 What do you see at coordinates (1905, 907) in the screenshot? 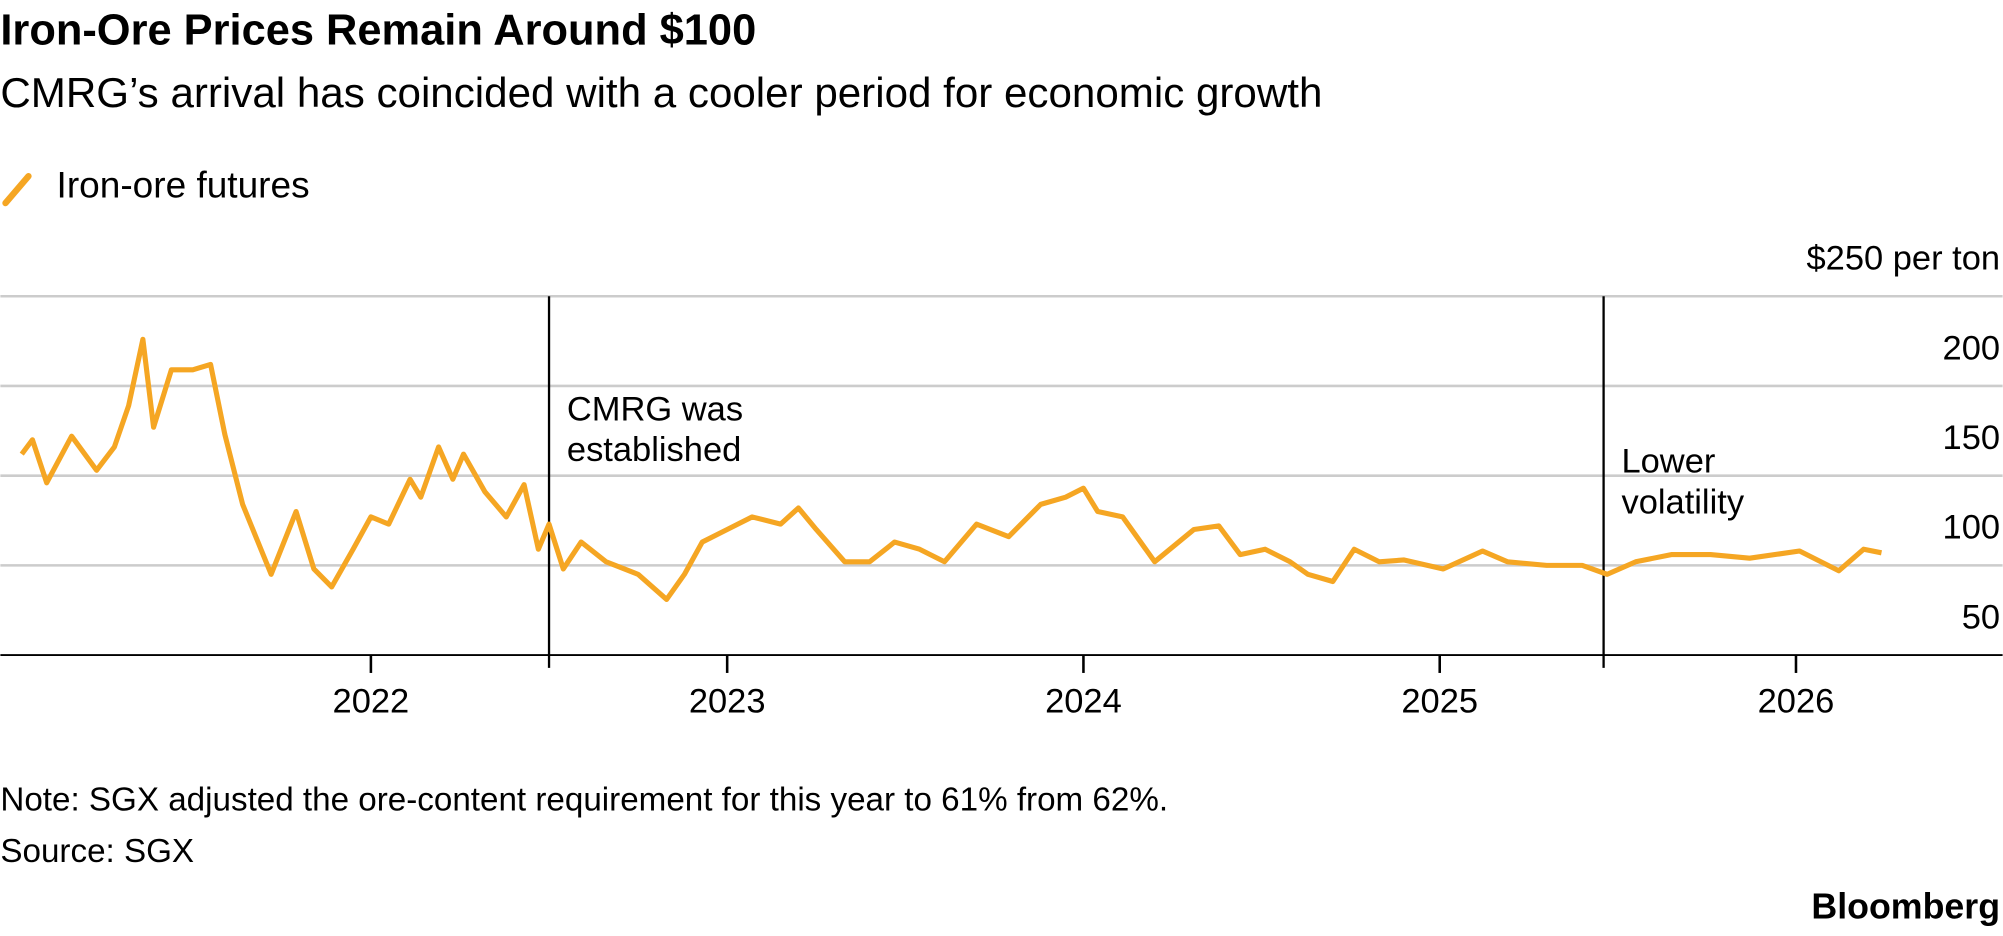
I see `brand: Bloomberg` at bounding box center [1905, 907].